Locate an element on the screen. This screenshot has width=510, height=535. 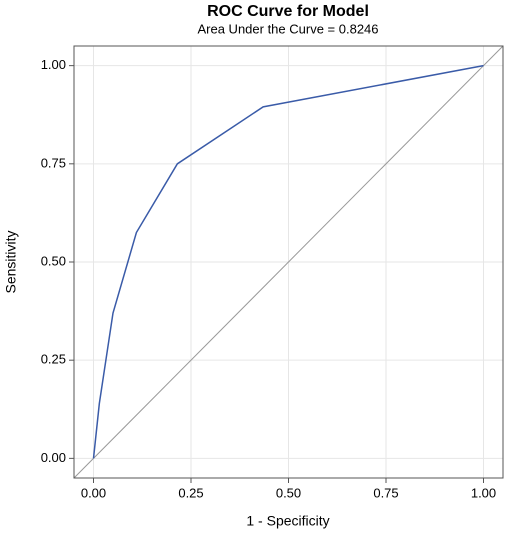
y-tick-label: 1.00 is located at coordinates (53, 64).